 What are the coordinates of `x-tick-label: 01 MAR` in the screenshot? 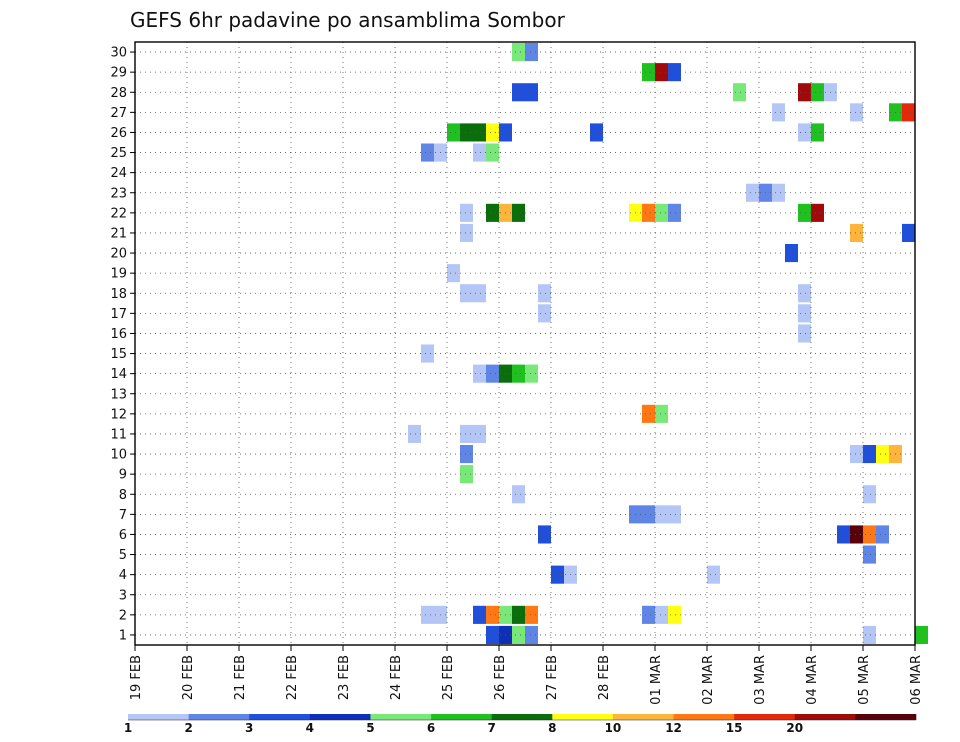 It's located at (656, 680).